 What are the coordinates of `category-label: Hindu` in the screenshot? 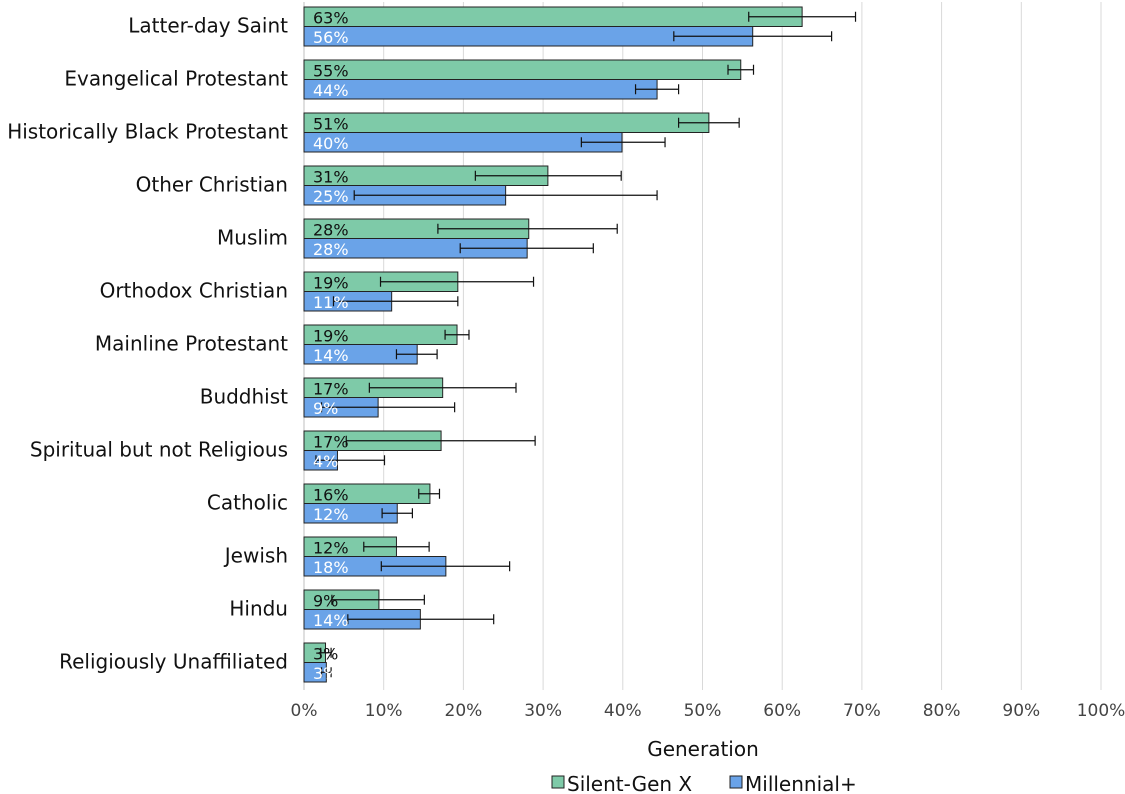 It's located at (258, 609).